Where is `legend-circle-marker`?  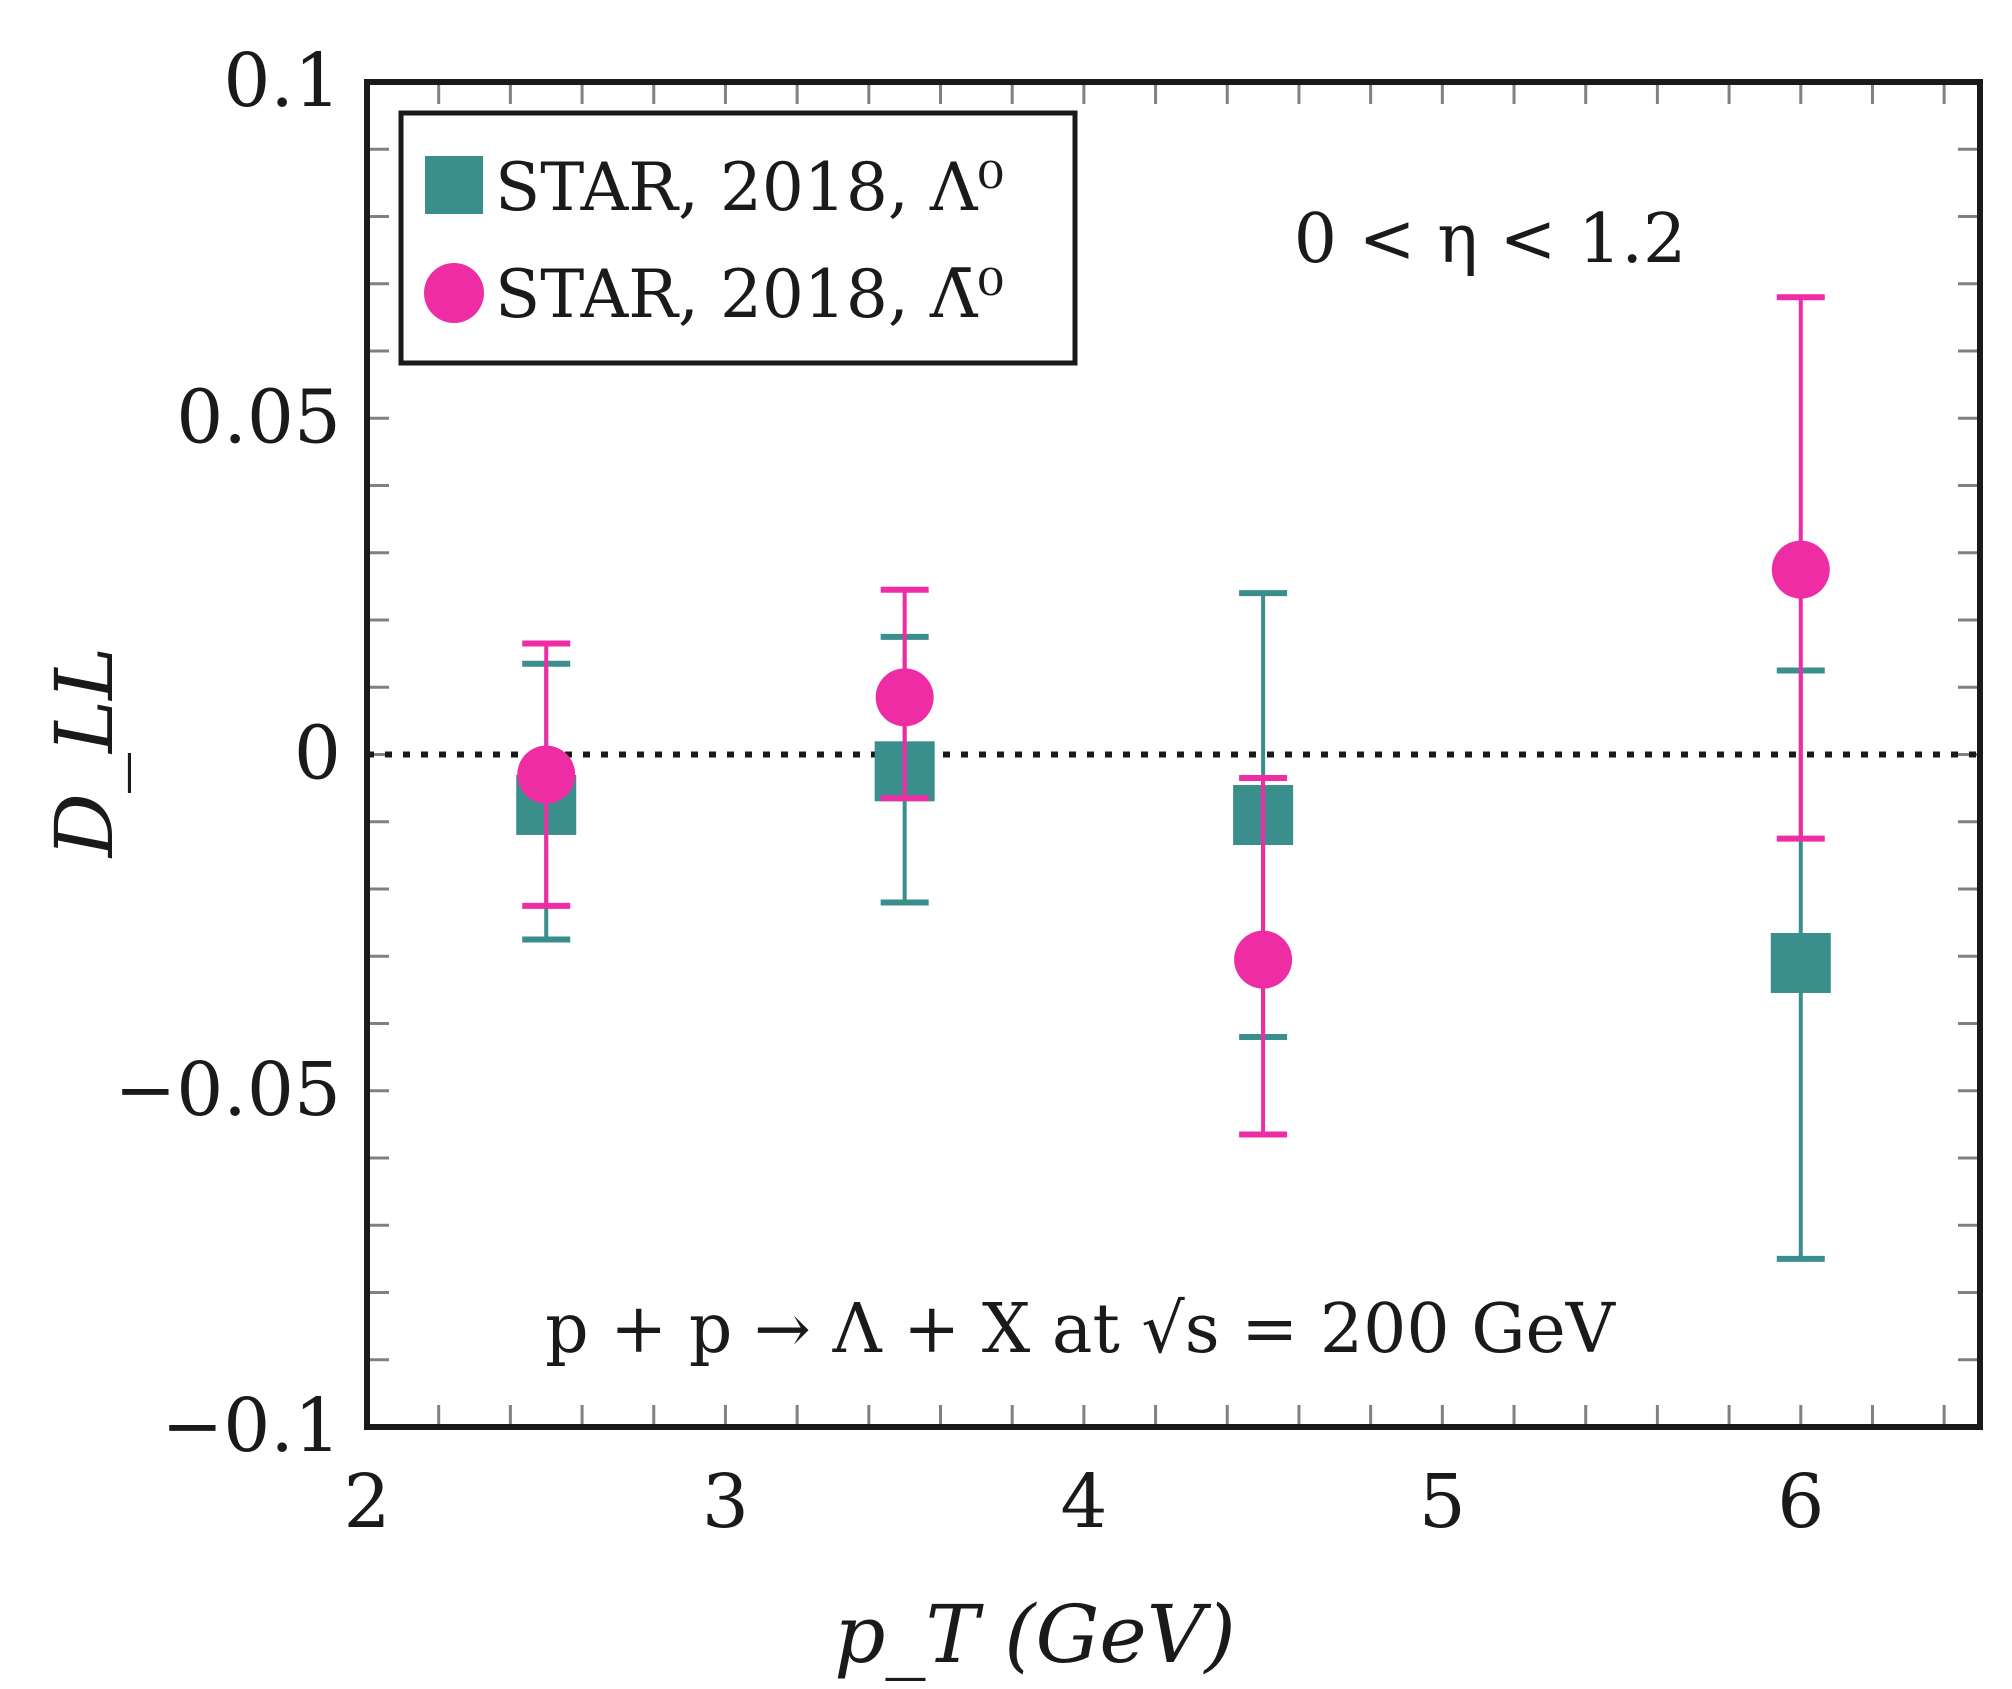 legend-circle-marker is located at coordinates (454, 293).